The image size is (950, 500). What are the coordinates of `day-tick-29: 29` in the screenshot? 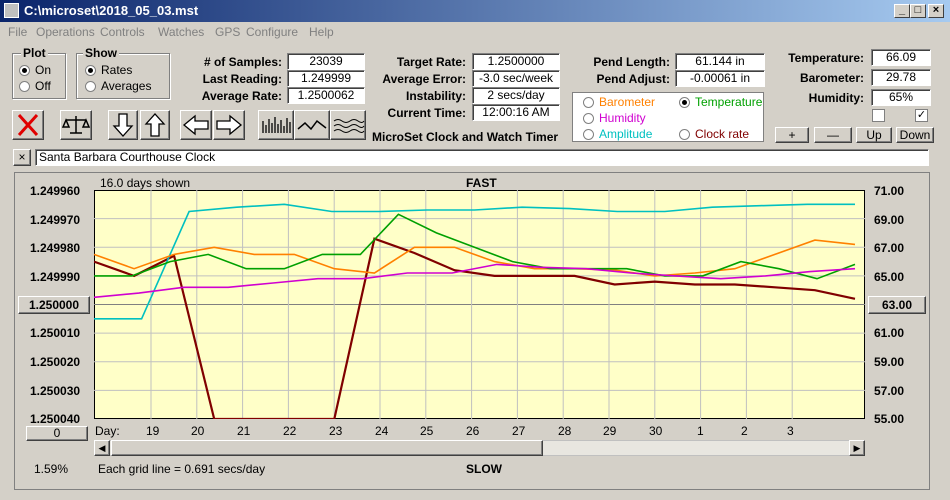 It's located at (610, 431).